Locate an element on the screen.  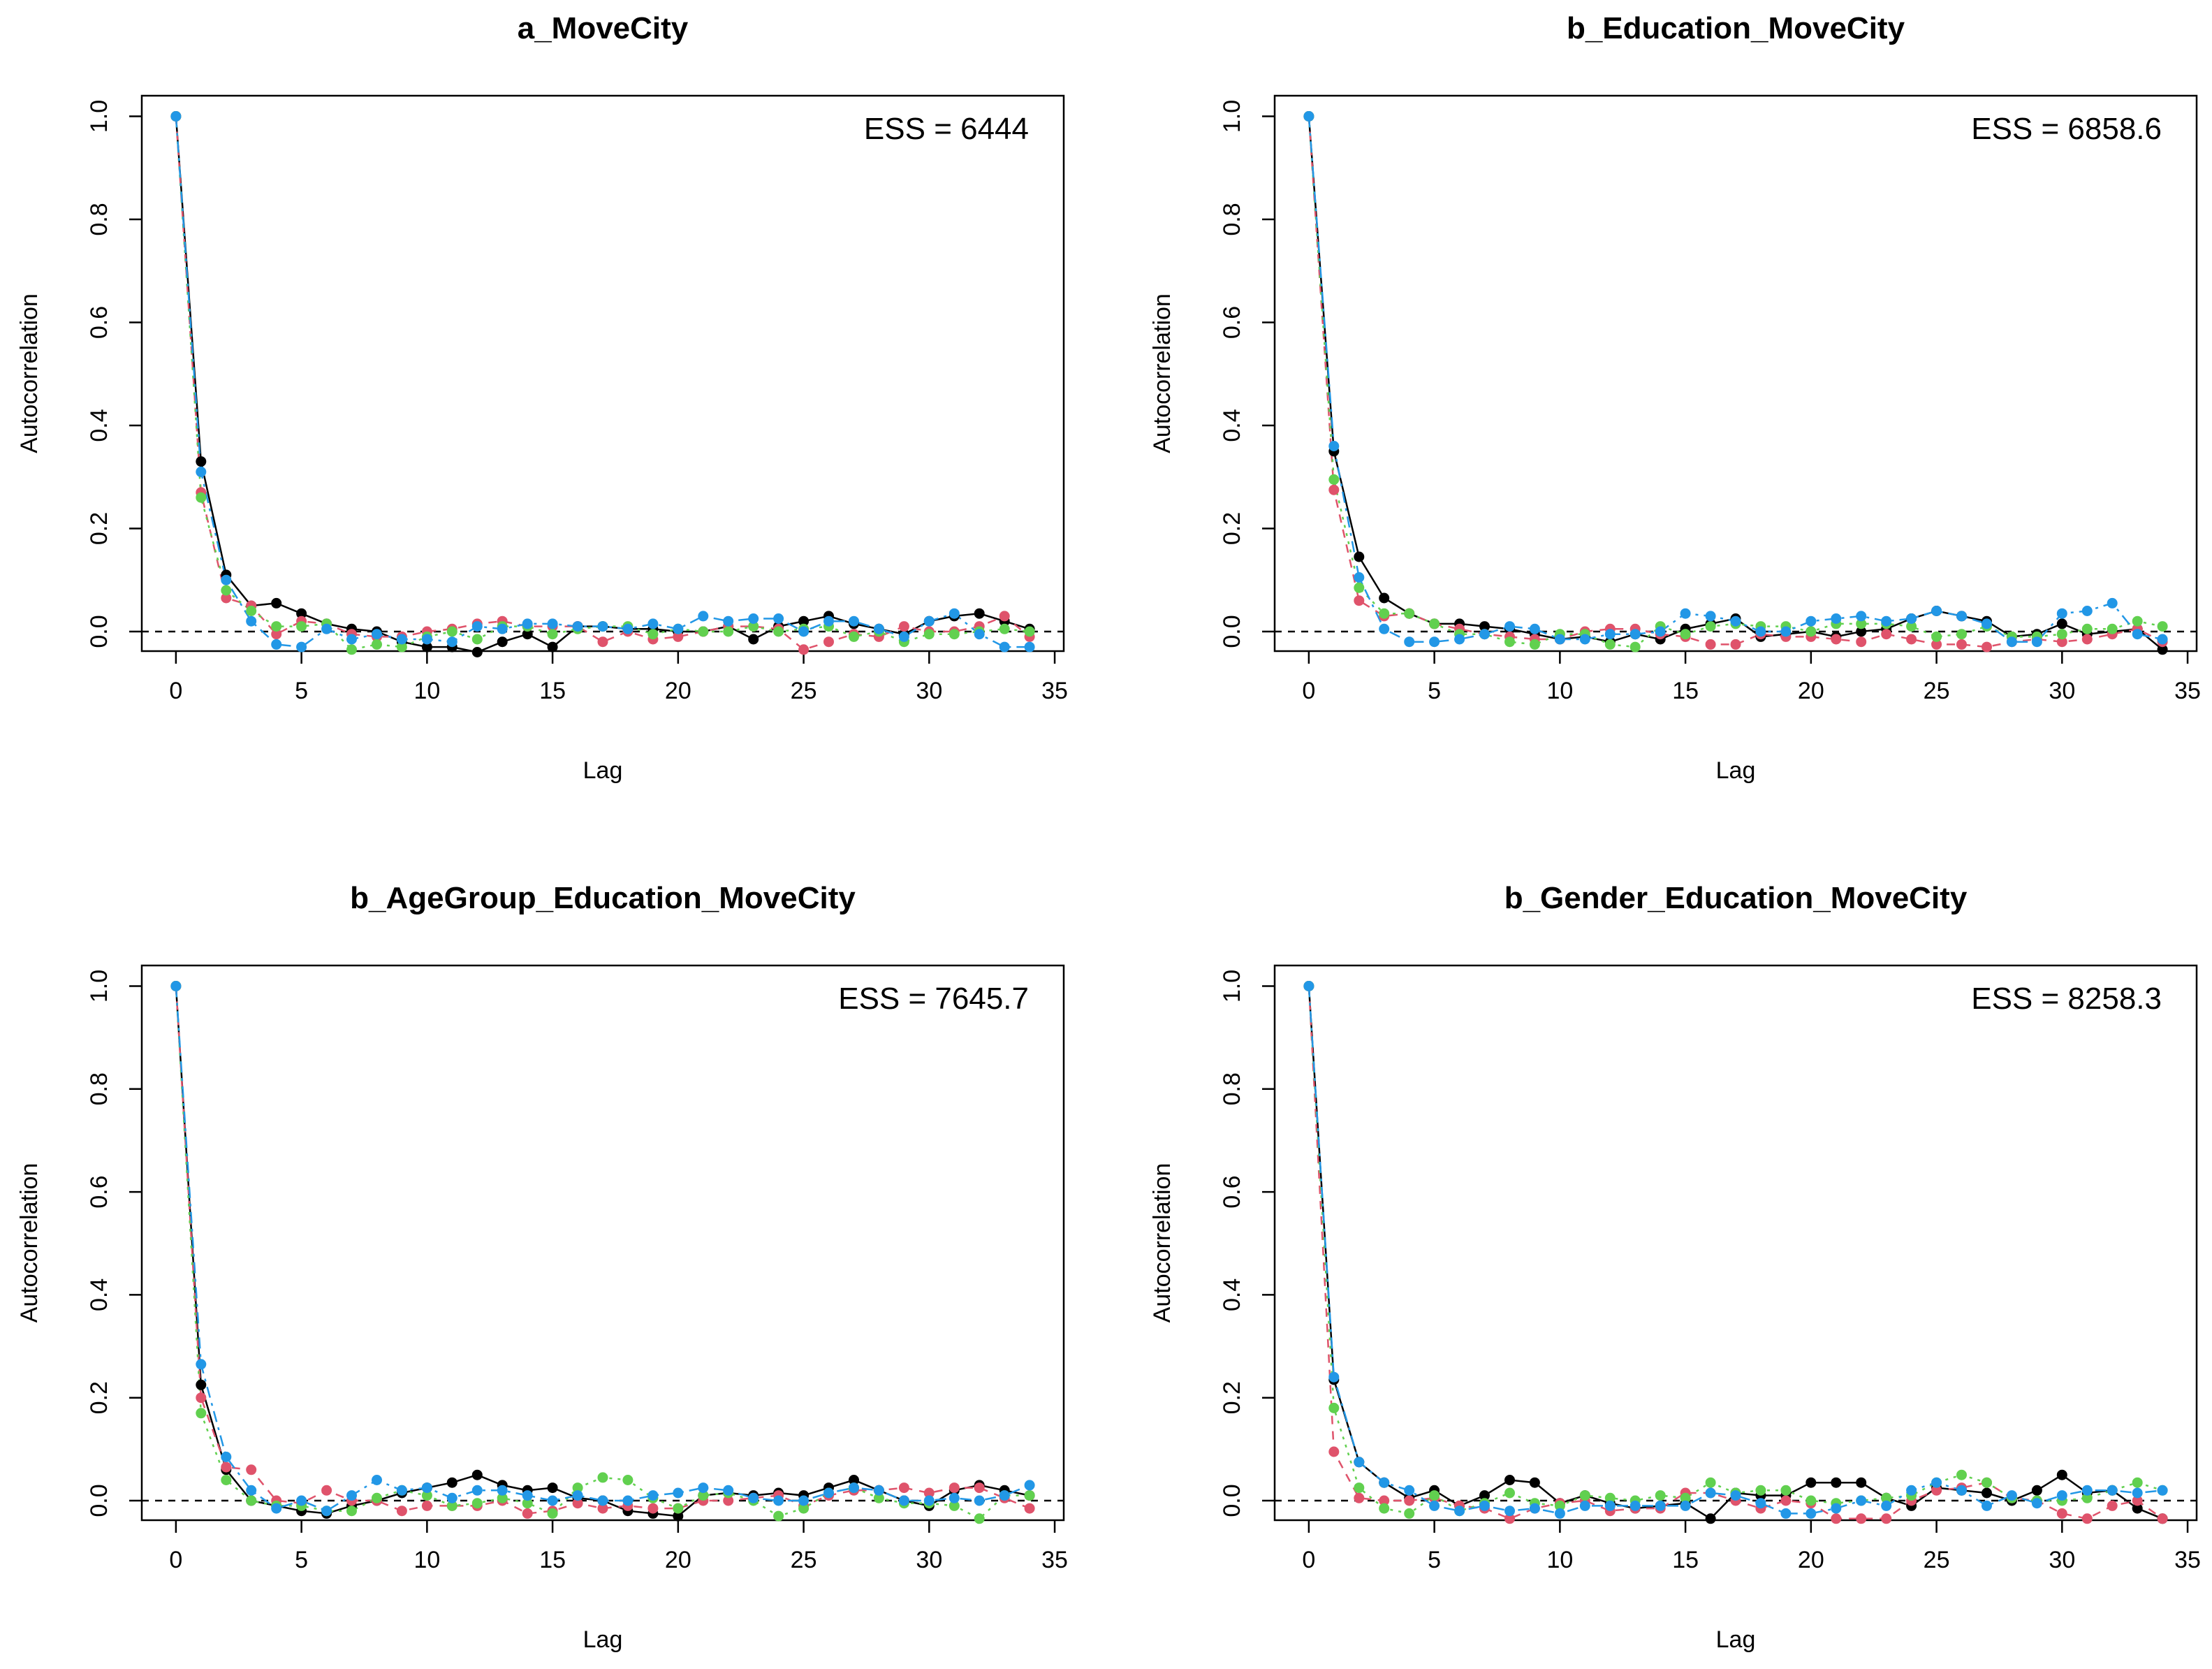
series-line-chain1 is located at coordinates (1736, 383).